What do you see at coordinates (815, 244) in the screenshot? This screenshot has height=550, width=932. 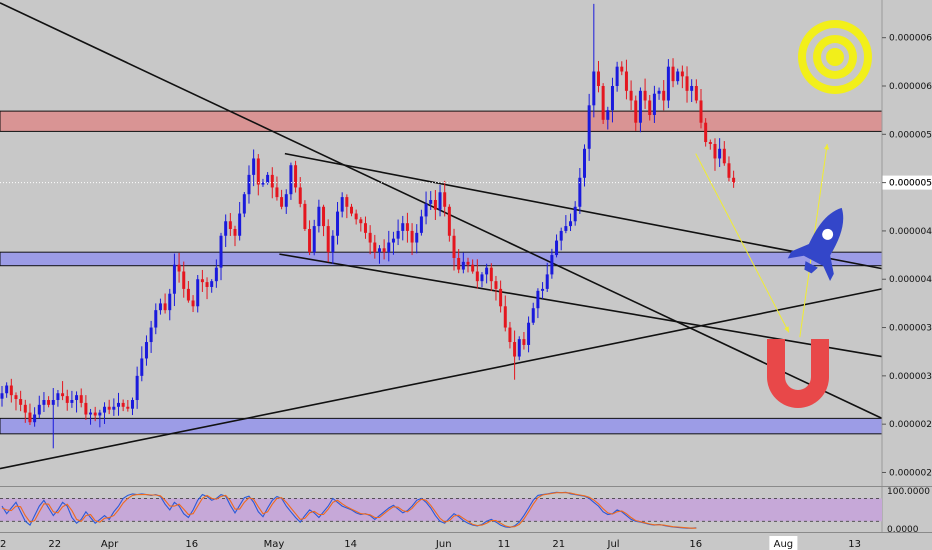 I see `rocket-icon` at bounding box center [815, 244].